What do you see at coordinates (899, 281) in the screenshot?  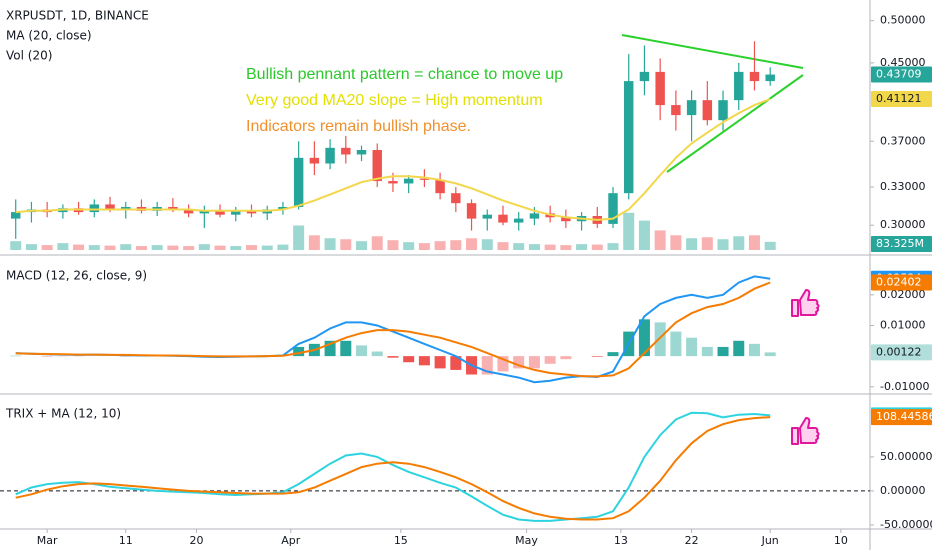 I see `last-value-label: 0.02402` at bounding box center [899, 281].